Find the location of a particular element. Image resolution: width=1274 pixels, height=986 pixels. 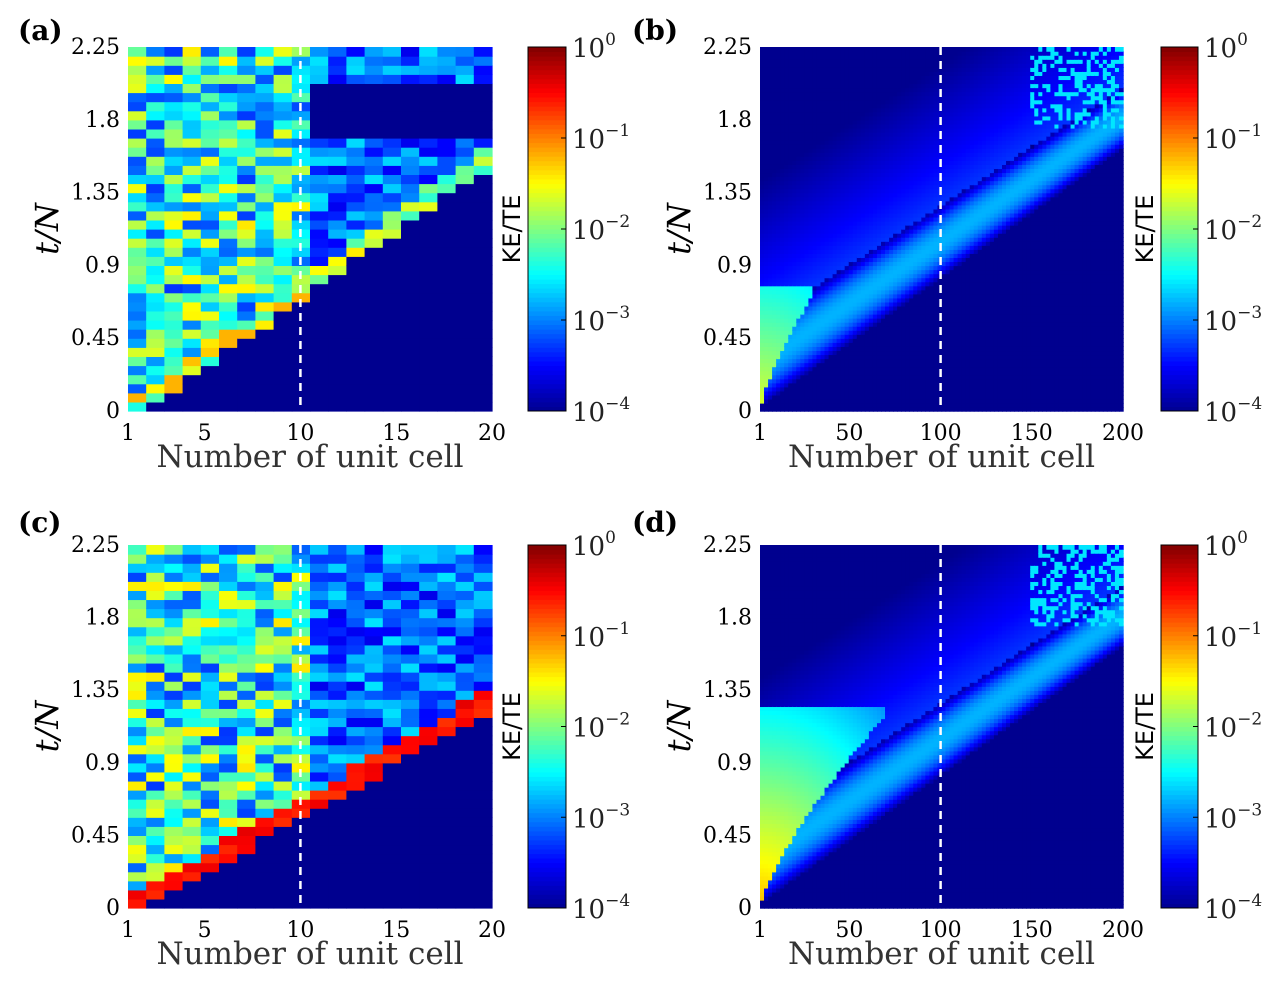

colorbar-swatch is located at coordinates (547, 100).